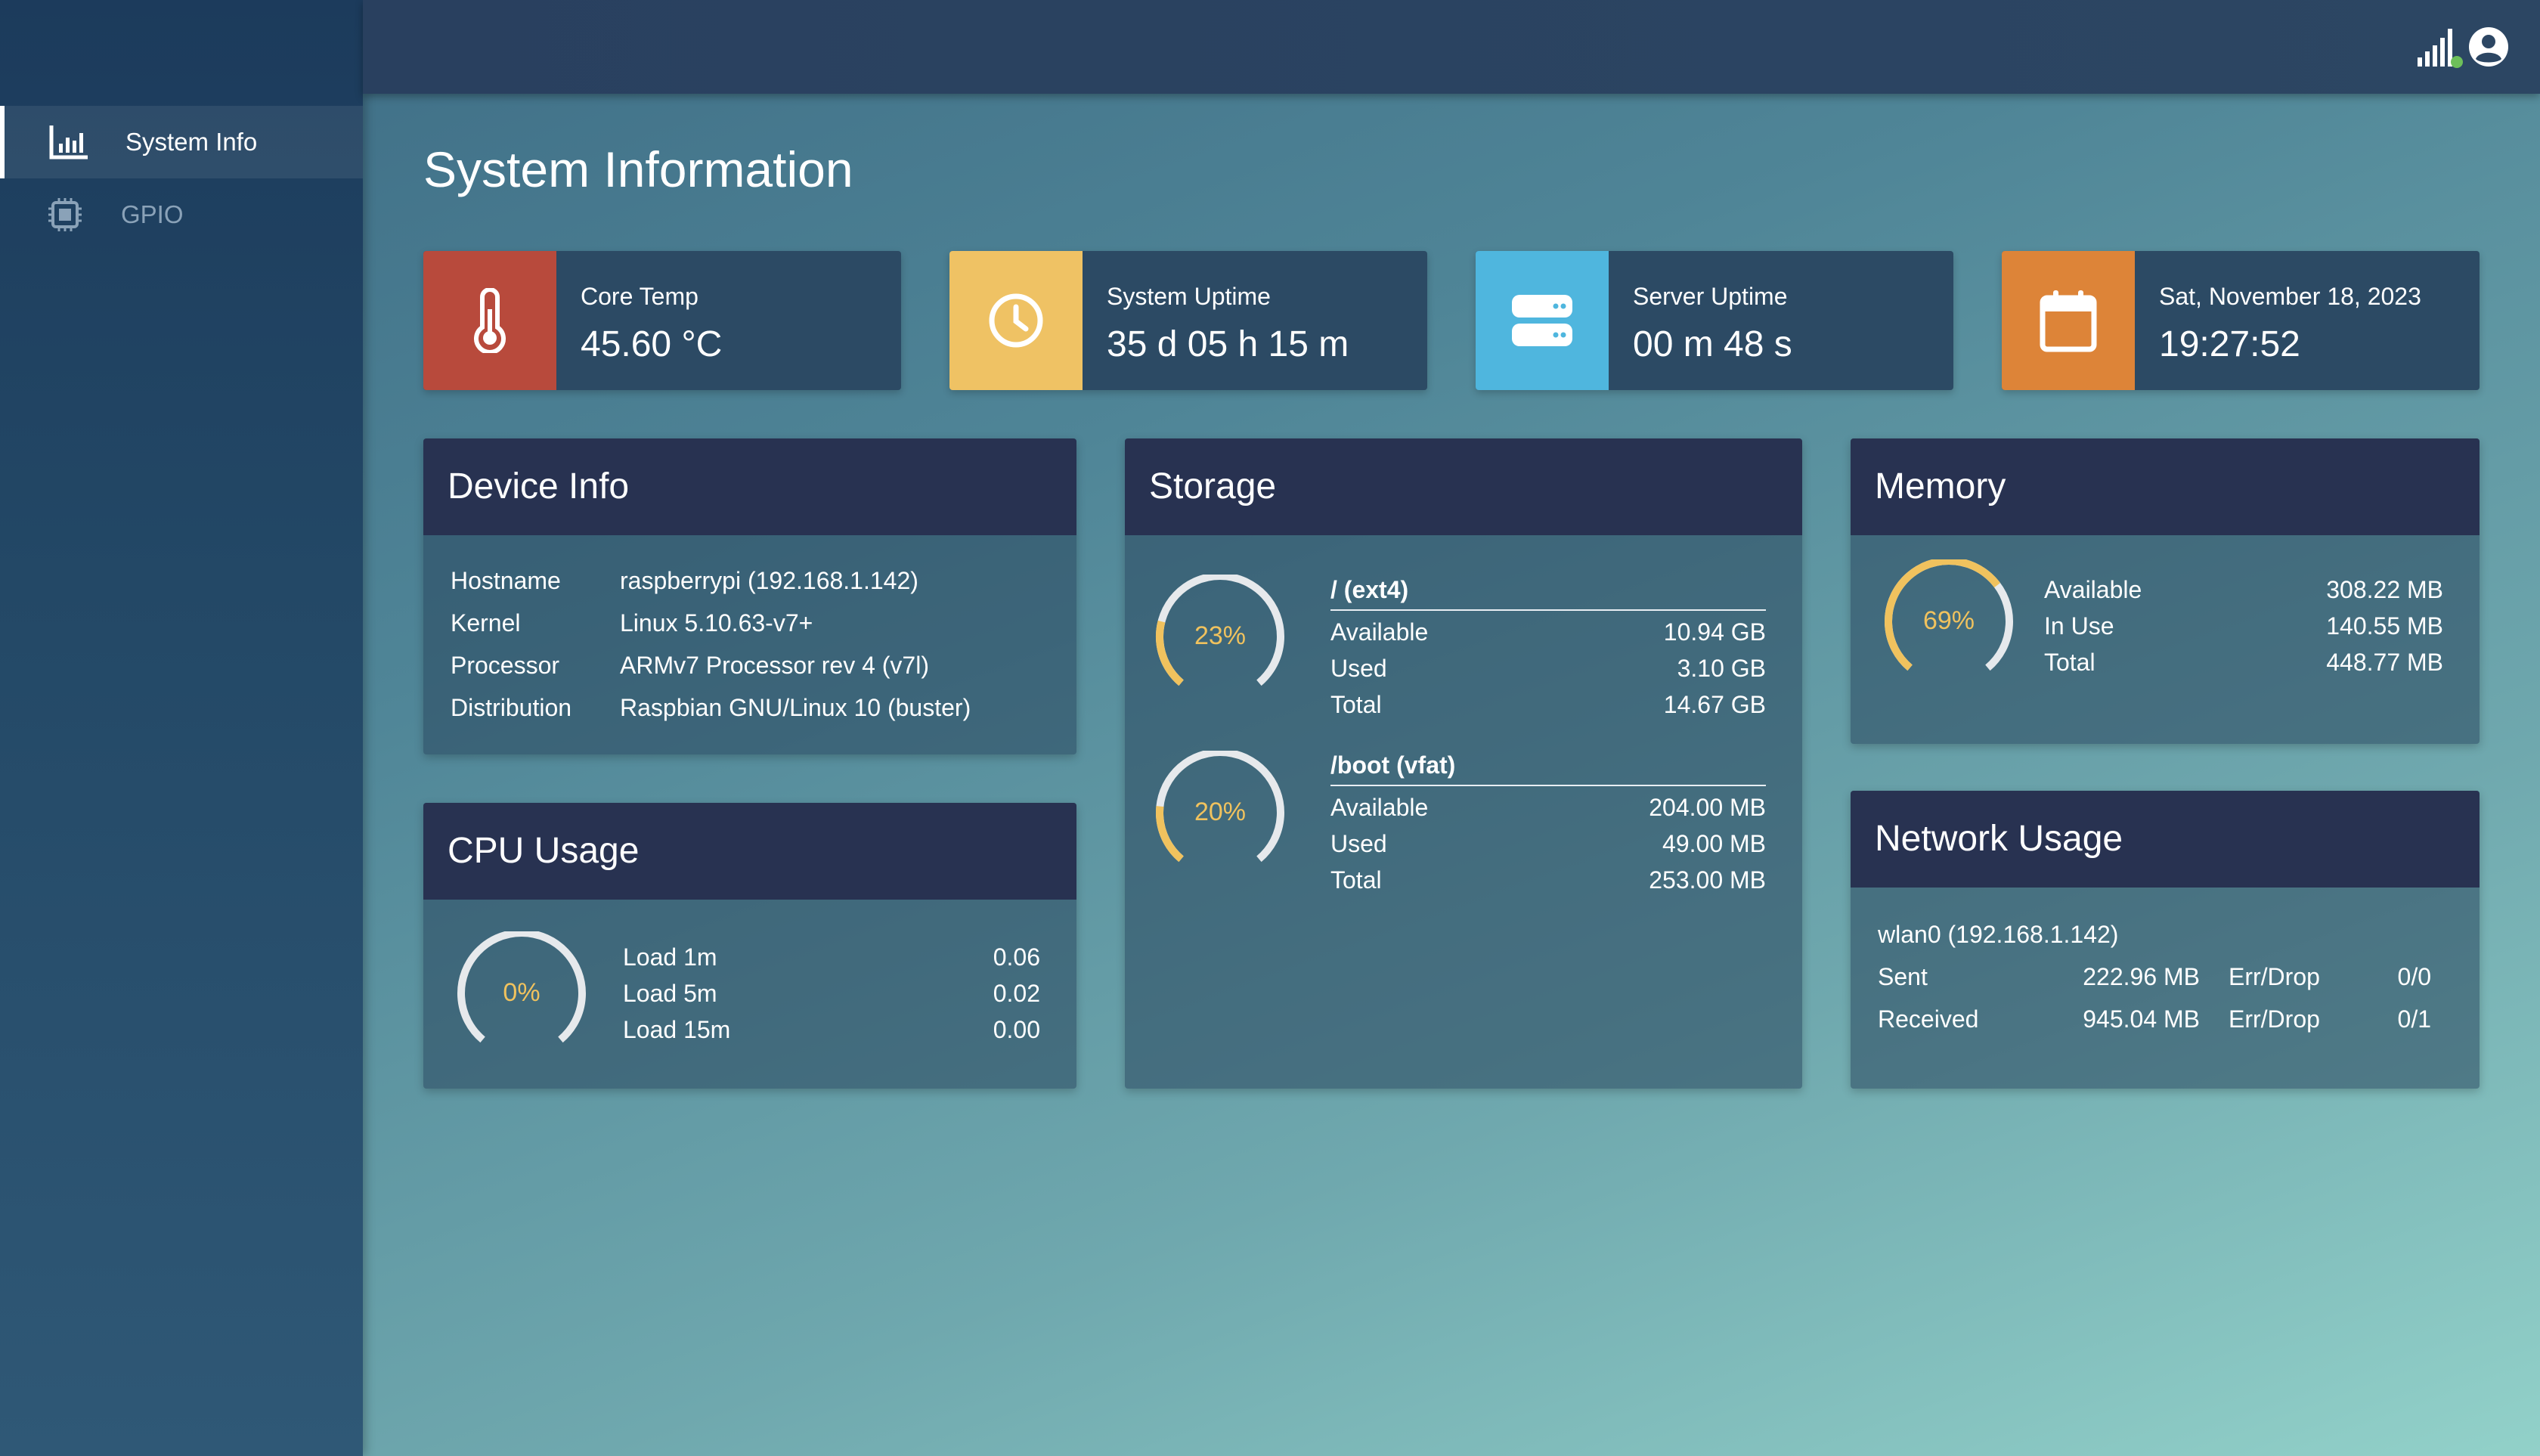 Image resolution: width=2540 pixels, height=1456 pixels. I want to click on signal-icon, so click(2440, 48).